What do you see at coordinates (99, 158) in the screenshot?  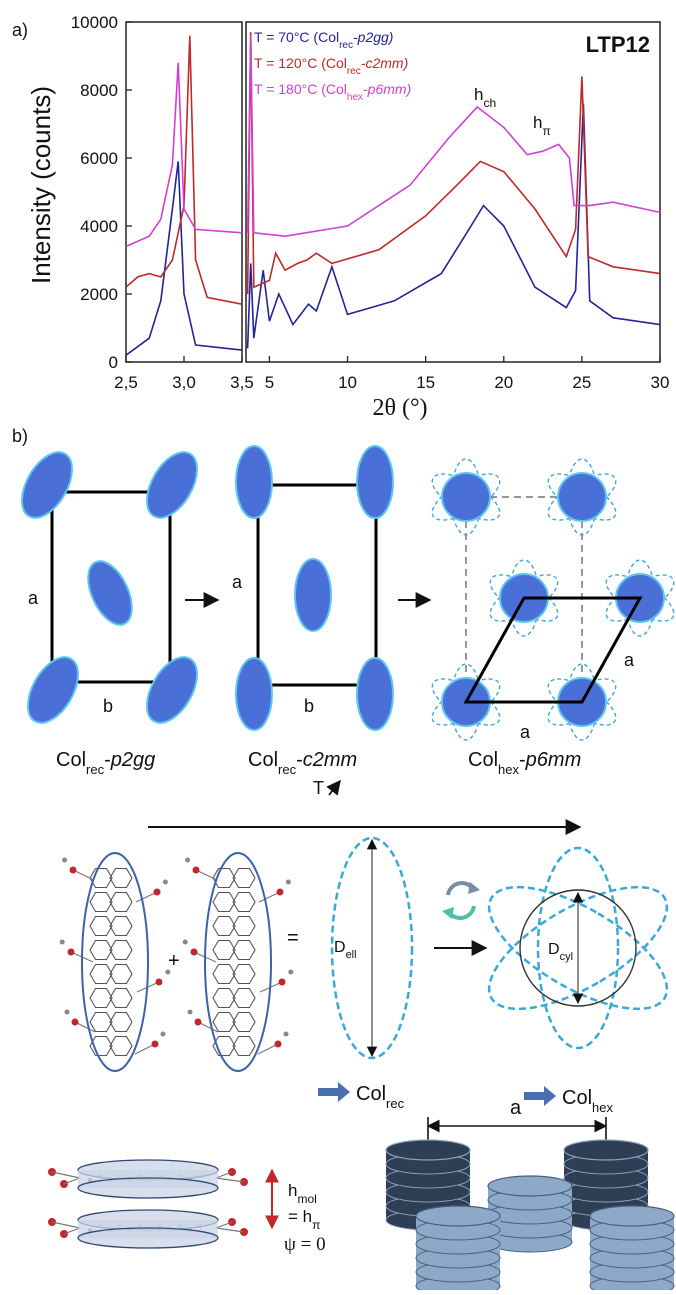 I see `y-tick-label: 6000` at bounding box center [99, 158].